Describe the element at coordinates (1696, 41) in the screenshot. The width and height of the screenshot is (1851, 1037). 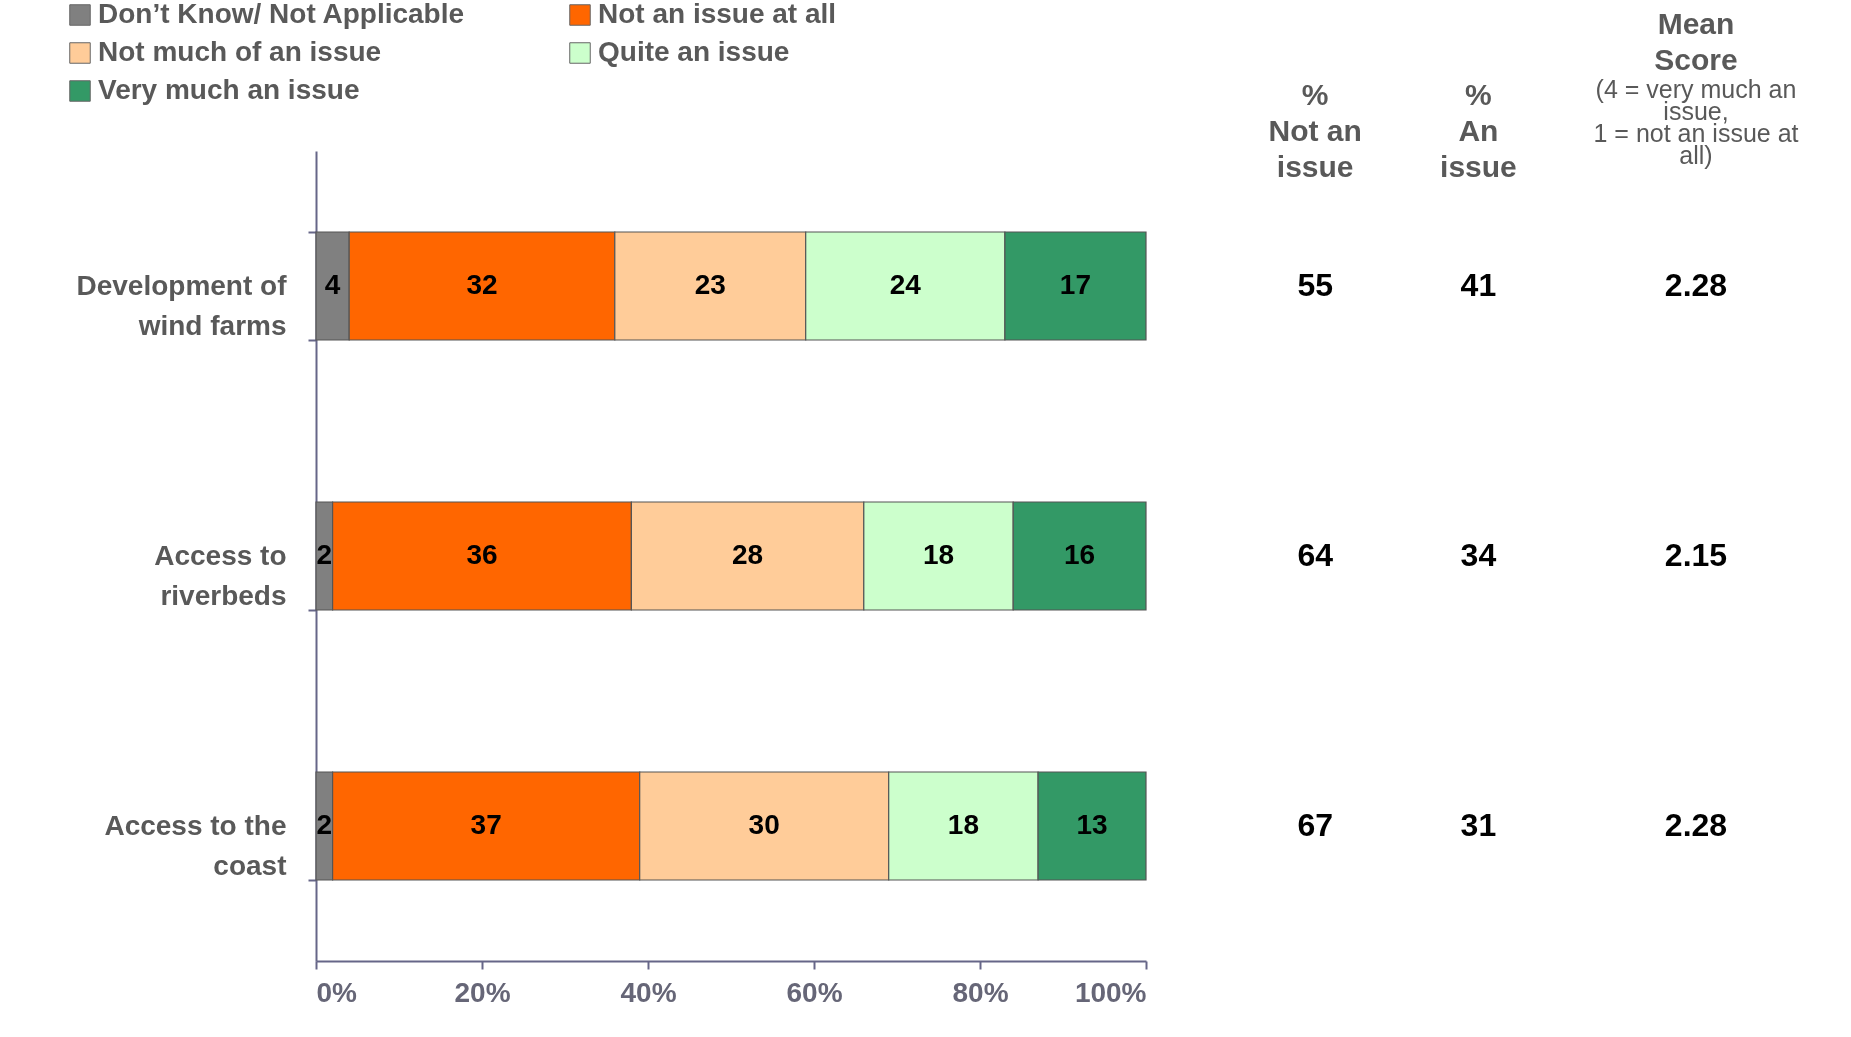
I see `category-label: Mean Score` at that location.